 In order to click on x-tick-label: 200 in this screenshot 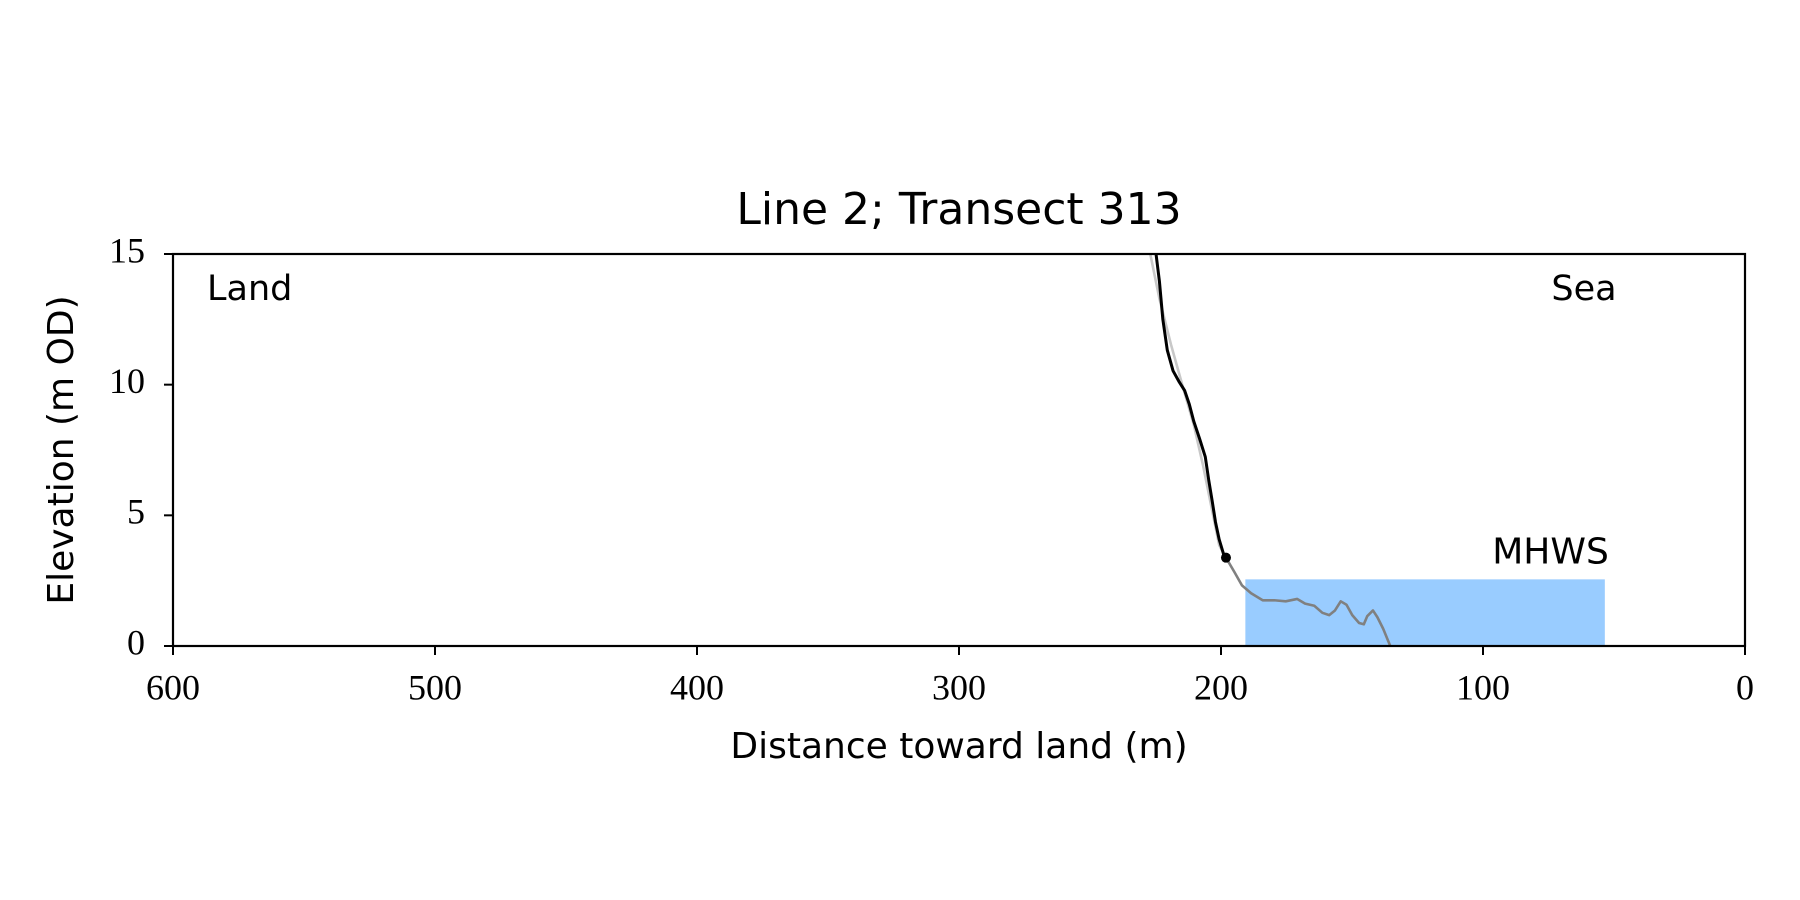, I will do `click(1221, 687)`.